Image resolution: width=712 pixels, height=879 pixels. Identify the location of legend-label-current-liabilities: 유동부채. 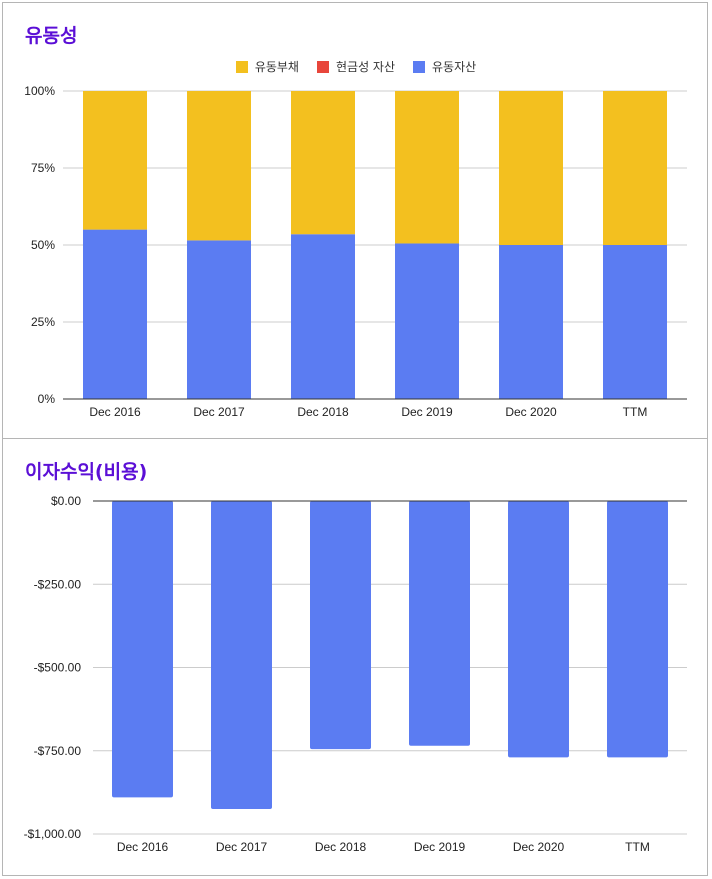
(276, 67).